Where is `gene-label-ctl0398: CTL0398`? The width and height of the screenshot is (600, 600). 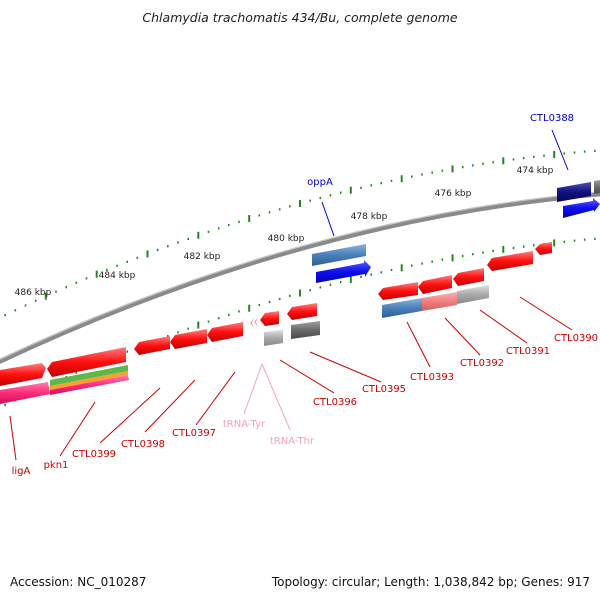 gene-label-ctl0398: CTL0398 is located at coordinates (143, 444).